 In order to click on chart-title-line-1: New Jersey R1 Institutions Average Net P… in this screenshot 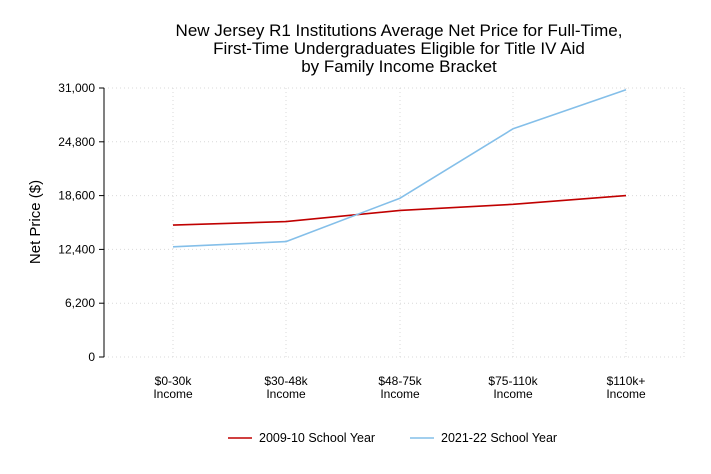, I will do `click(399, 30)`.